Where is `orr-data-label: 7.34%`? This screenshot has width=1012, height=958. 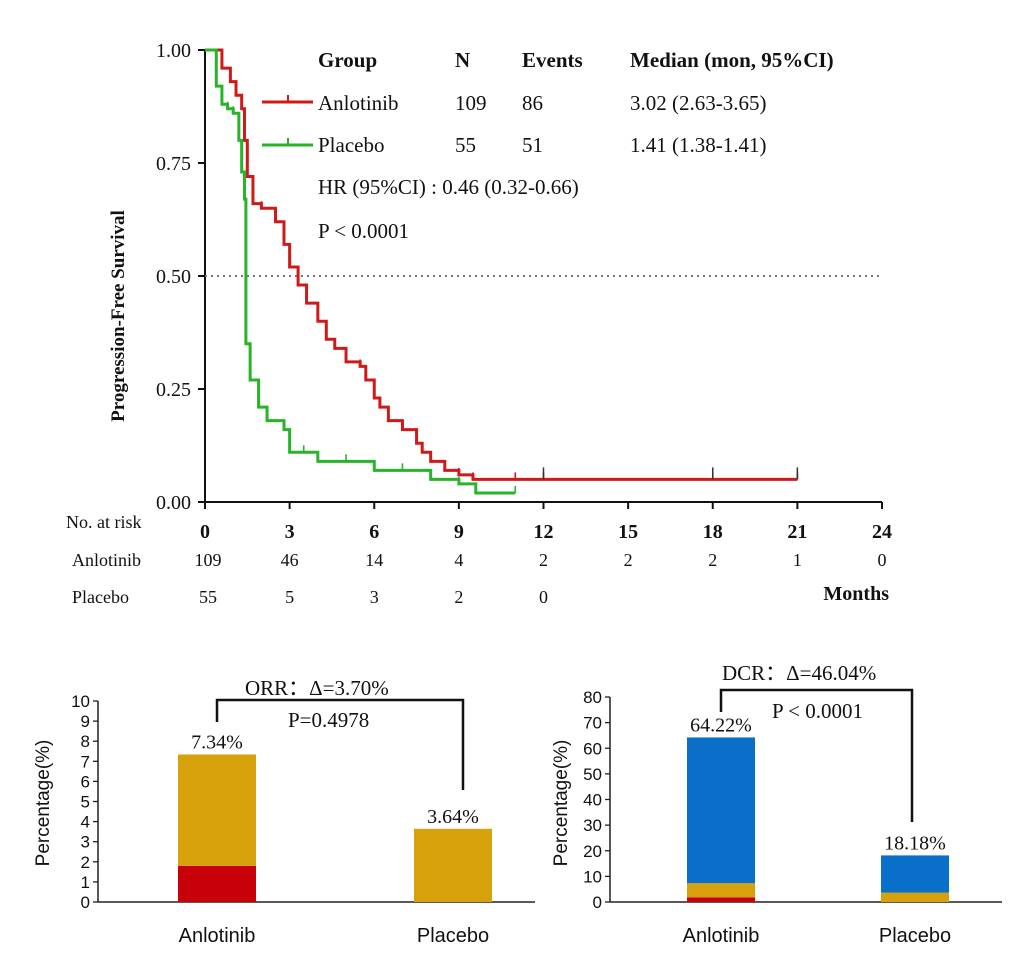 orr-data-label: 7.34% is located at coordinates (217, 742).